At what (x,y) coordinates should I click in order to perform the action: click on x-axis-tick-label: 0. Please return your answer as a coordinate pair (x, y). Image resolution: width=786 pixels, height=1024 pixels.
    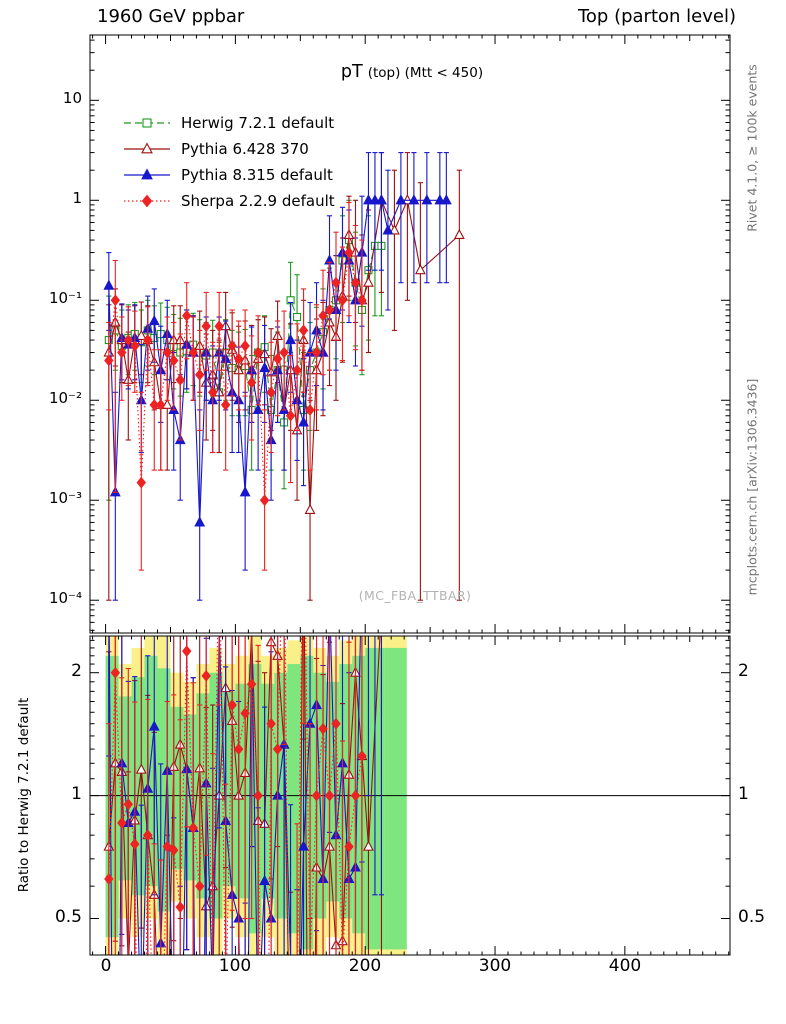
    Looking at the image, I should click on (106, 966).